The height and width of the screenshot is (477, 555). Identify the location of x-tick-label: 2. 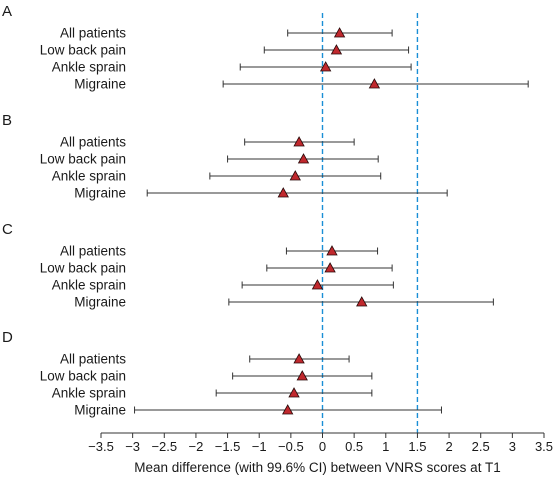
(448, 446).